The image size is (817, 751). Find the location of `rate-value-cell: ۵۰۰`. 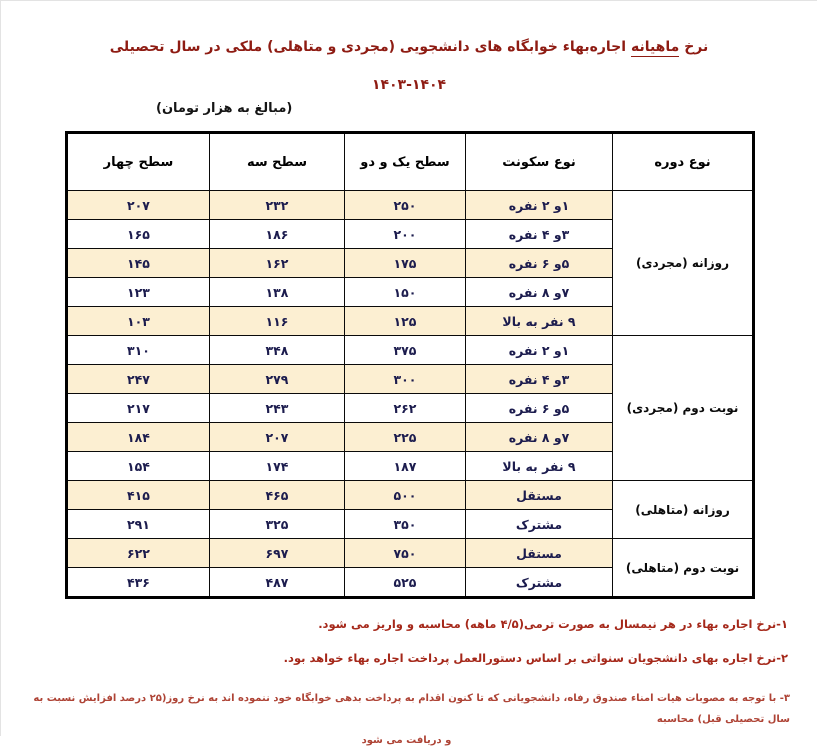

rate-value-cell: ۵۰۰ is located at coordinates (405, 495).